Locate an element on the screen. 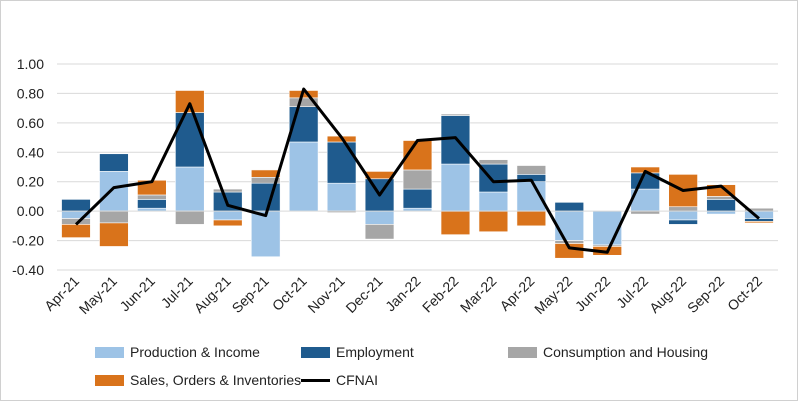  x-tick-label: Jun-22 is located at coordinates (593, 294).